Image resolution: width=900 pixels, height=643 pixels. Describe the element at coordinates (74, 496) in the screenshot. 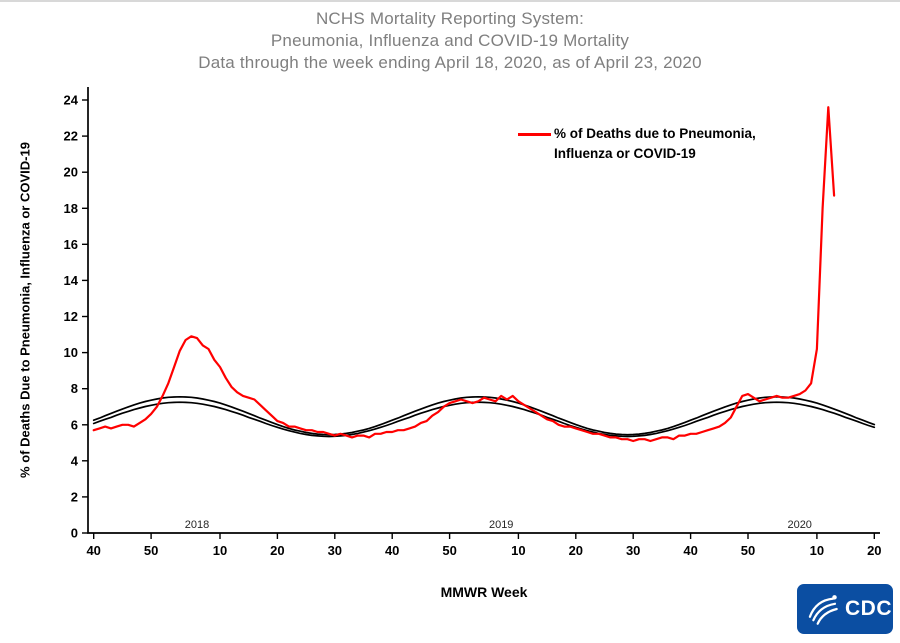

I see `y-tick-label: 2` at that location.